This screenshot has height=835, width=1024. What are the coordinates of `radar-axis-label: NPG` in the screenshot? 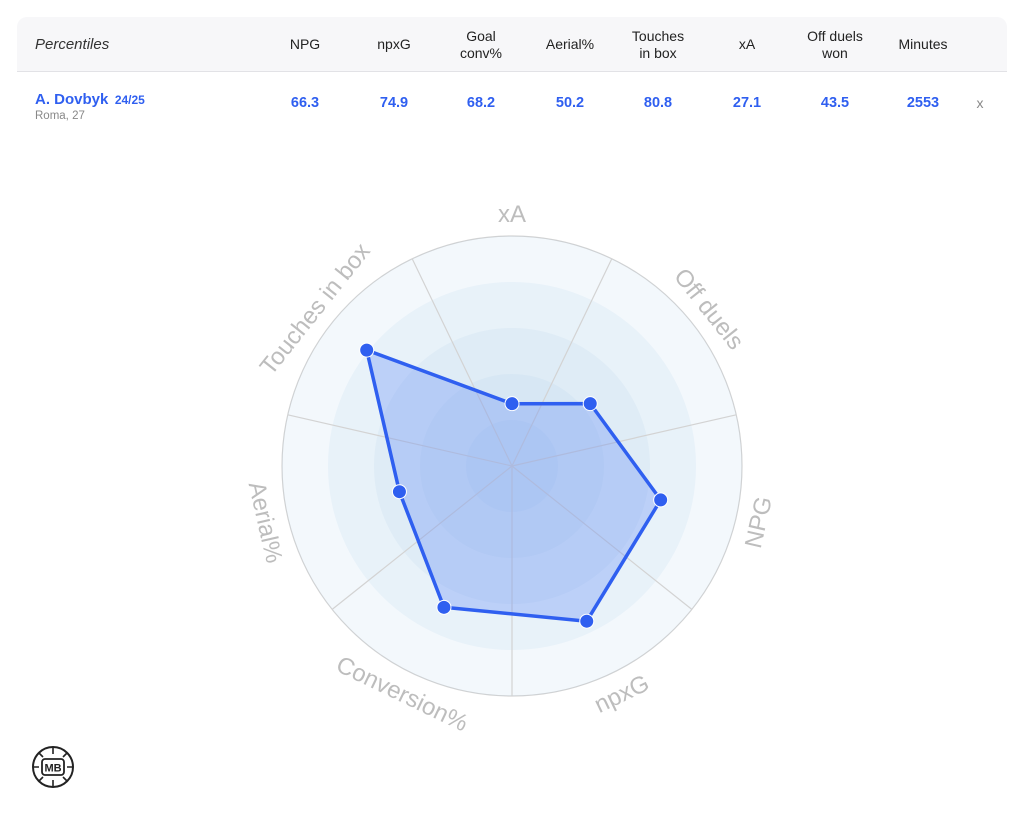 It's located at (759, 522).